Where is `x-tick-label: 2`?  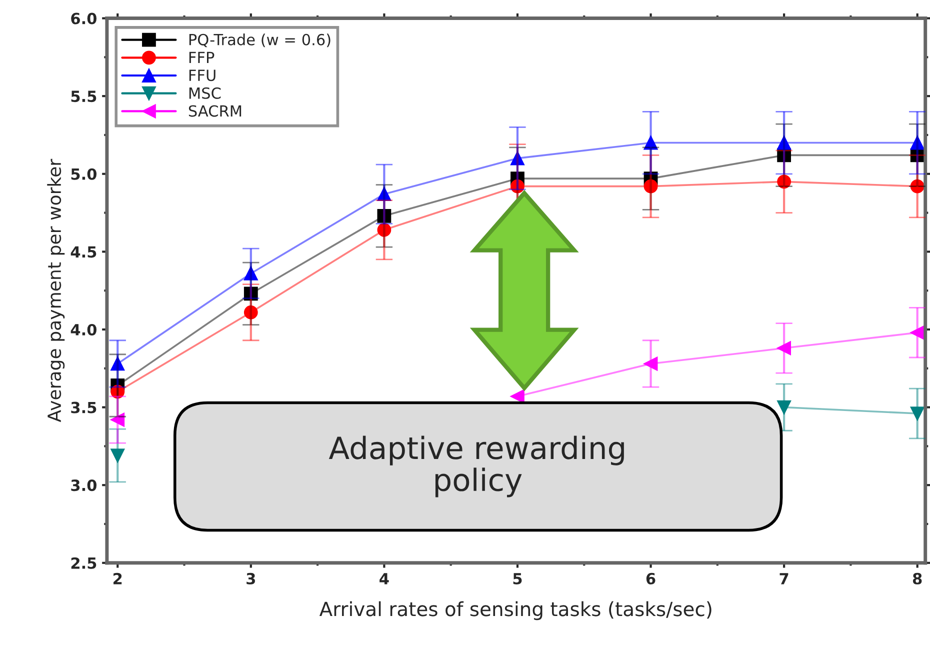 x-tick-label: 2 is located at coordinates (118, 578).